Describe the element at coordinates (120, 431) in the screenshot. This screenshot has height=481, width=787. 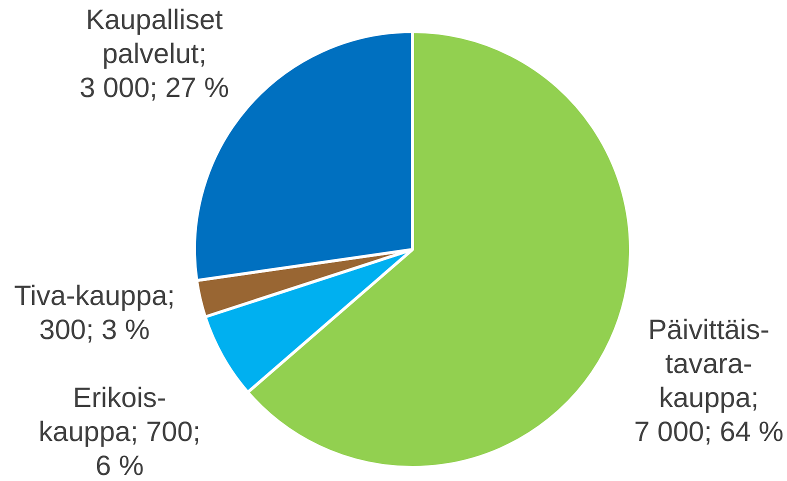
I see `data-label: Erikois-kauppa; 700; 6 %` at that location.